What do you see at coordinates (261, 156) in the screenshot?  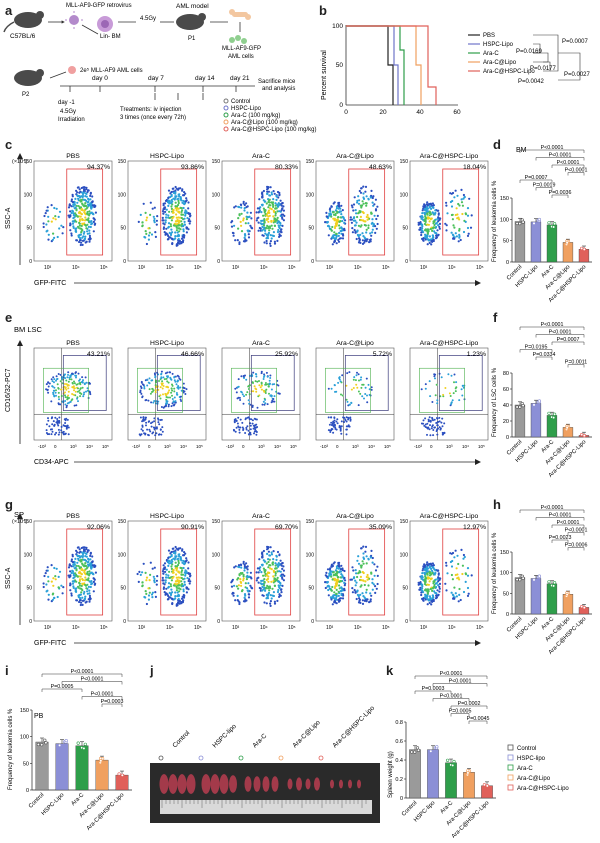 I see `flow-plot-title: Ara-C` at bounding box center [261, 156].